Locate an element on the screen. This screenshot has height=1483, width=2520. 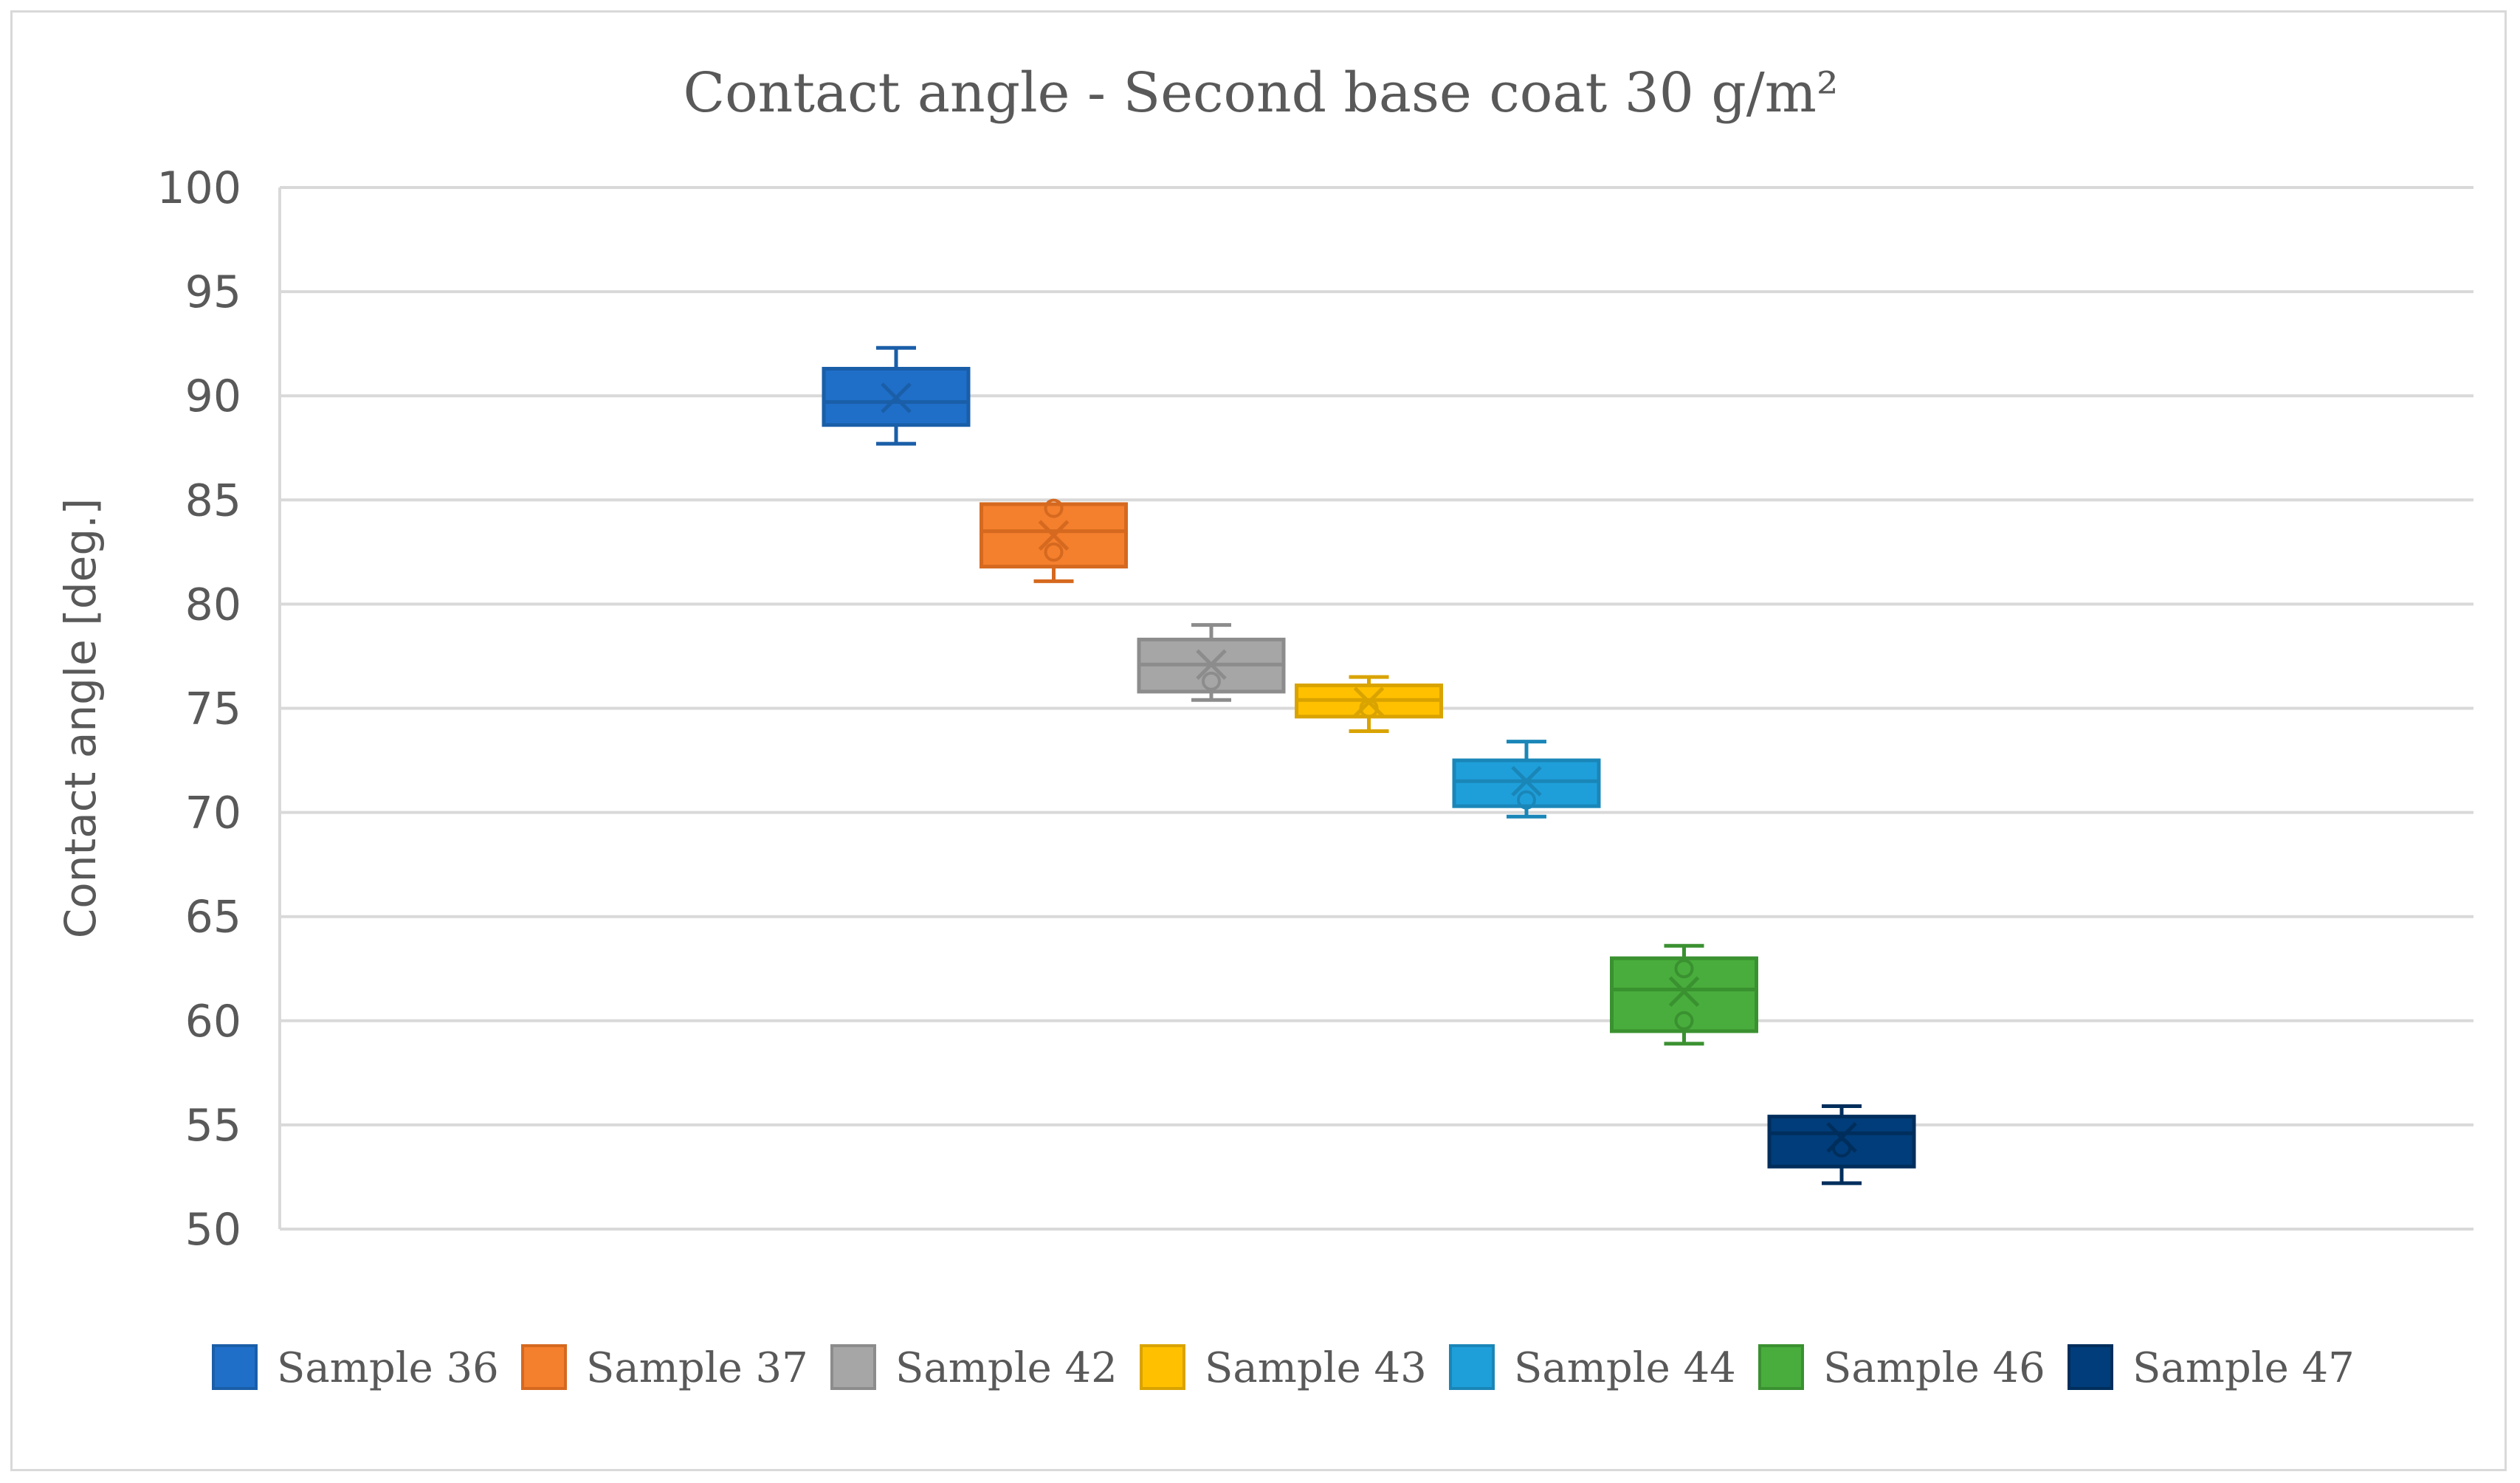
legend-item: Sample 46 is located at coordinates (1902, 1368).